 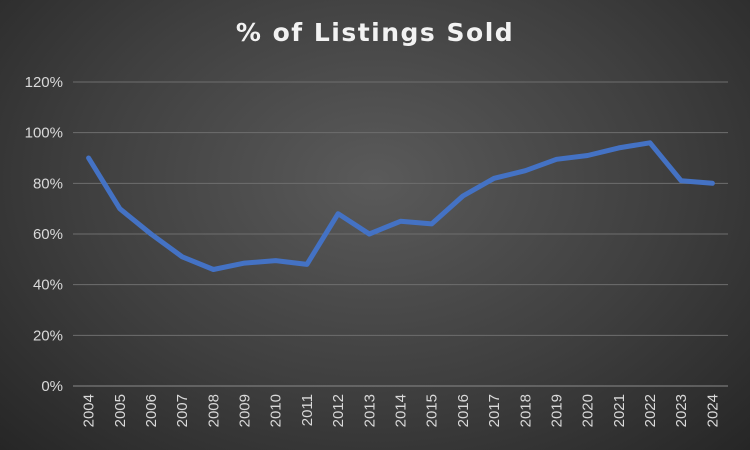 I want to click on x-tick-label: 2007, so click(x=182, y=410).